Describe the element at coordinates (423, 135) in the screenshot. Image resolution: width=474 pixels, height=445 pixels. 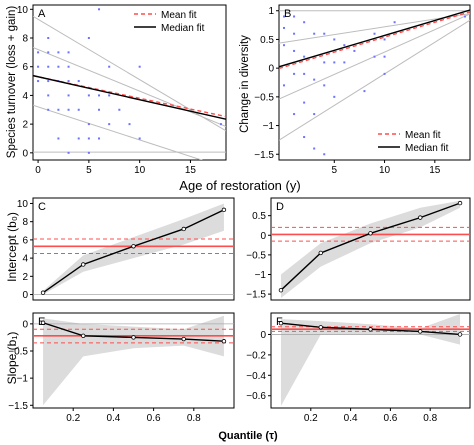
I see `legend-mean-label: Mean fit` at that location.